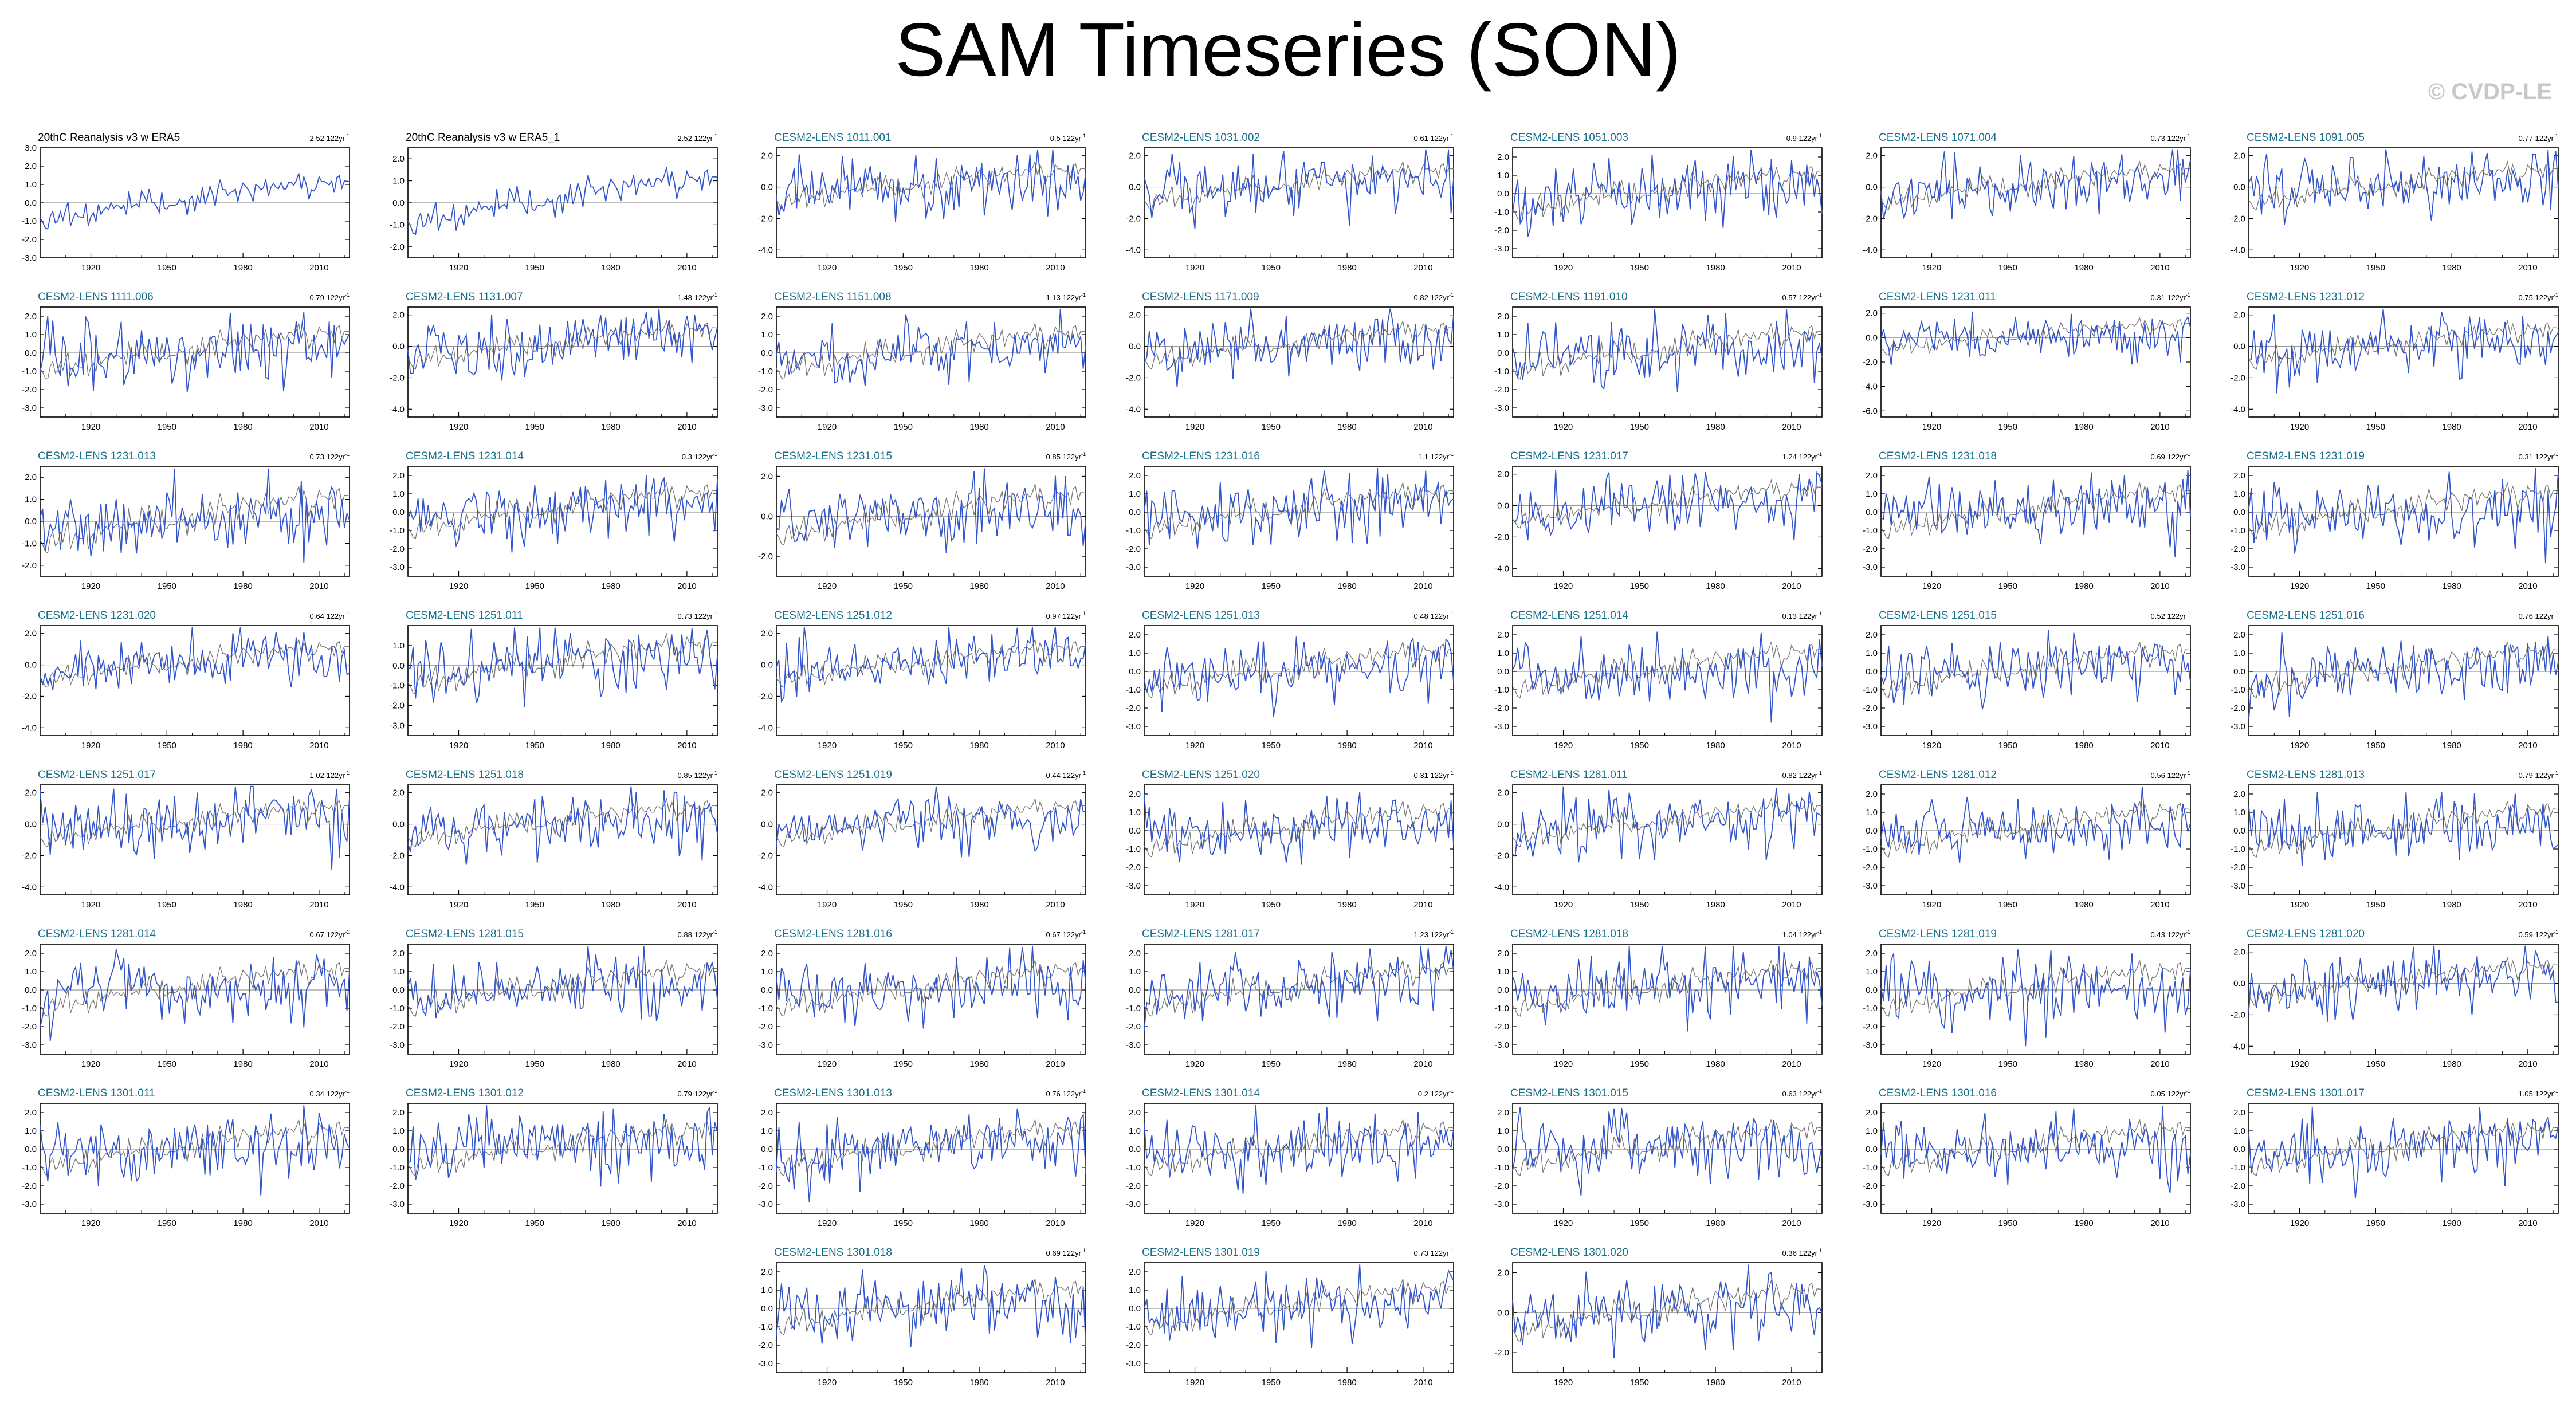  I want to click on panel-title: CESM2-LENS 1191.010, so click(1569, 297).